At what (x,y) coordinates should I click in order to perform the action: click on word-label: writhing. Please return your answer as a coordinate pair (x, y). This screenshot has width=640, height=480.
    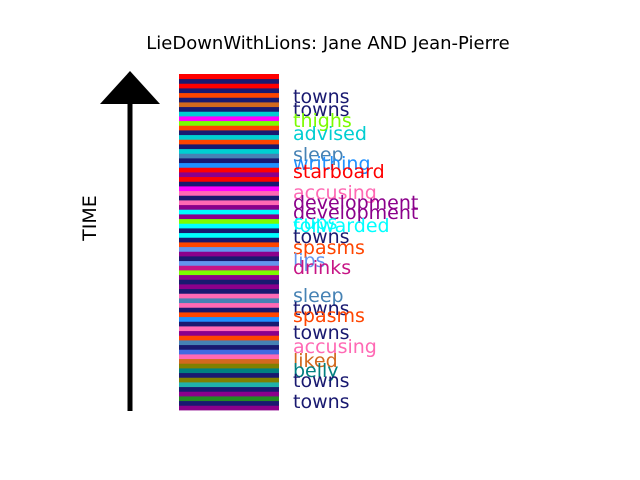
    Looking at the image, I should click on (332, 164).